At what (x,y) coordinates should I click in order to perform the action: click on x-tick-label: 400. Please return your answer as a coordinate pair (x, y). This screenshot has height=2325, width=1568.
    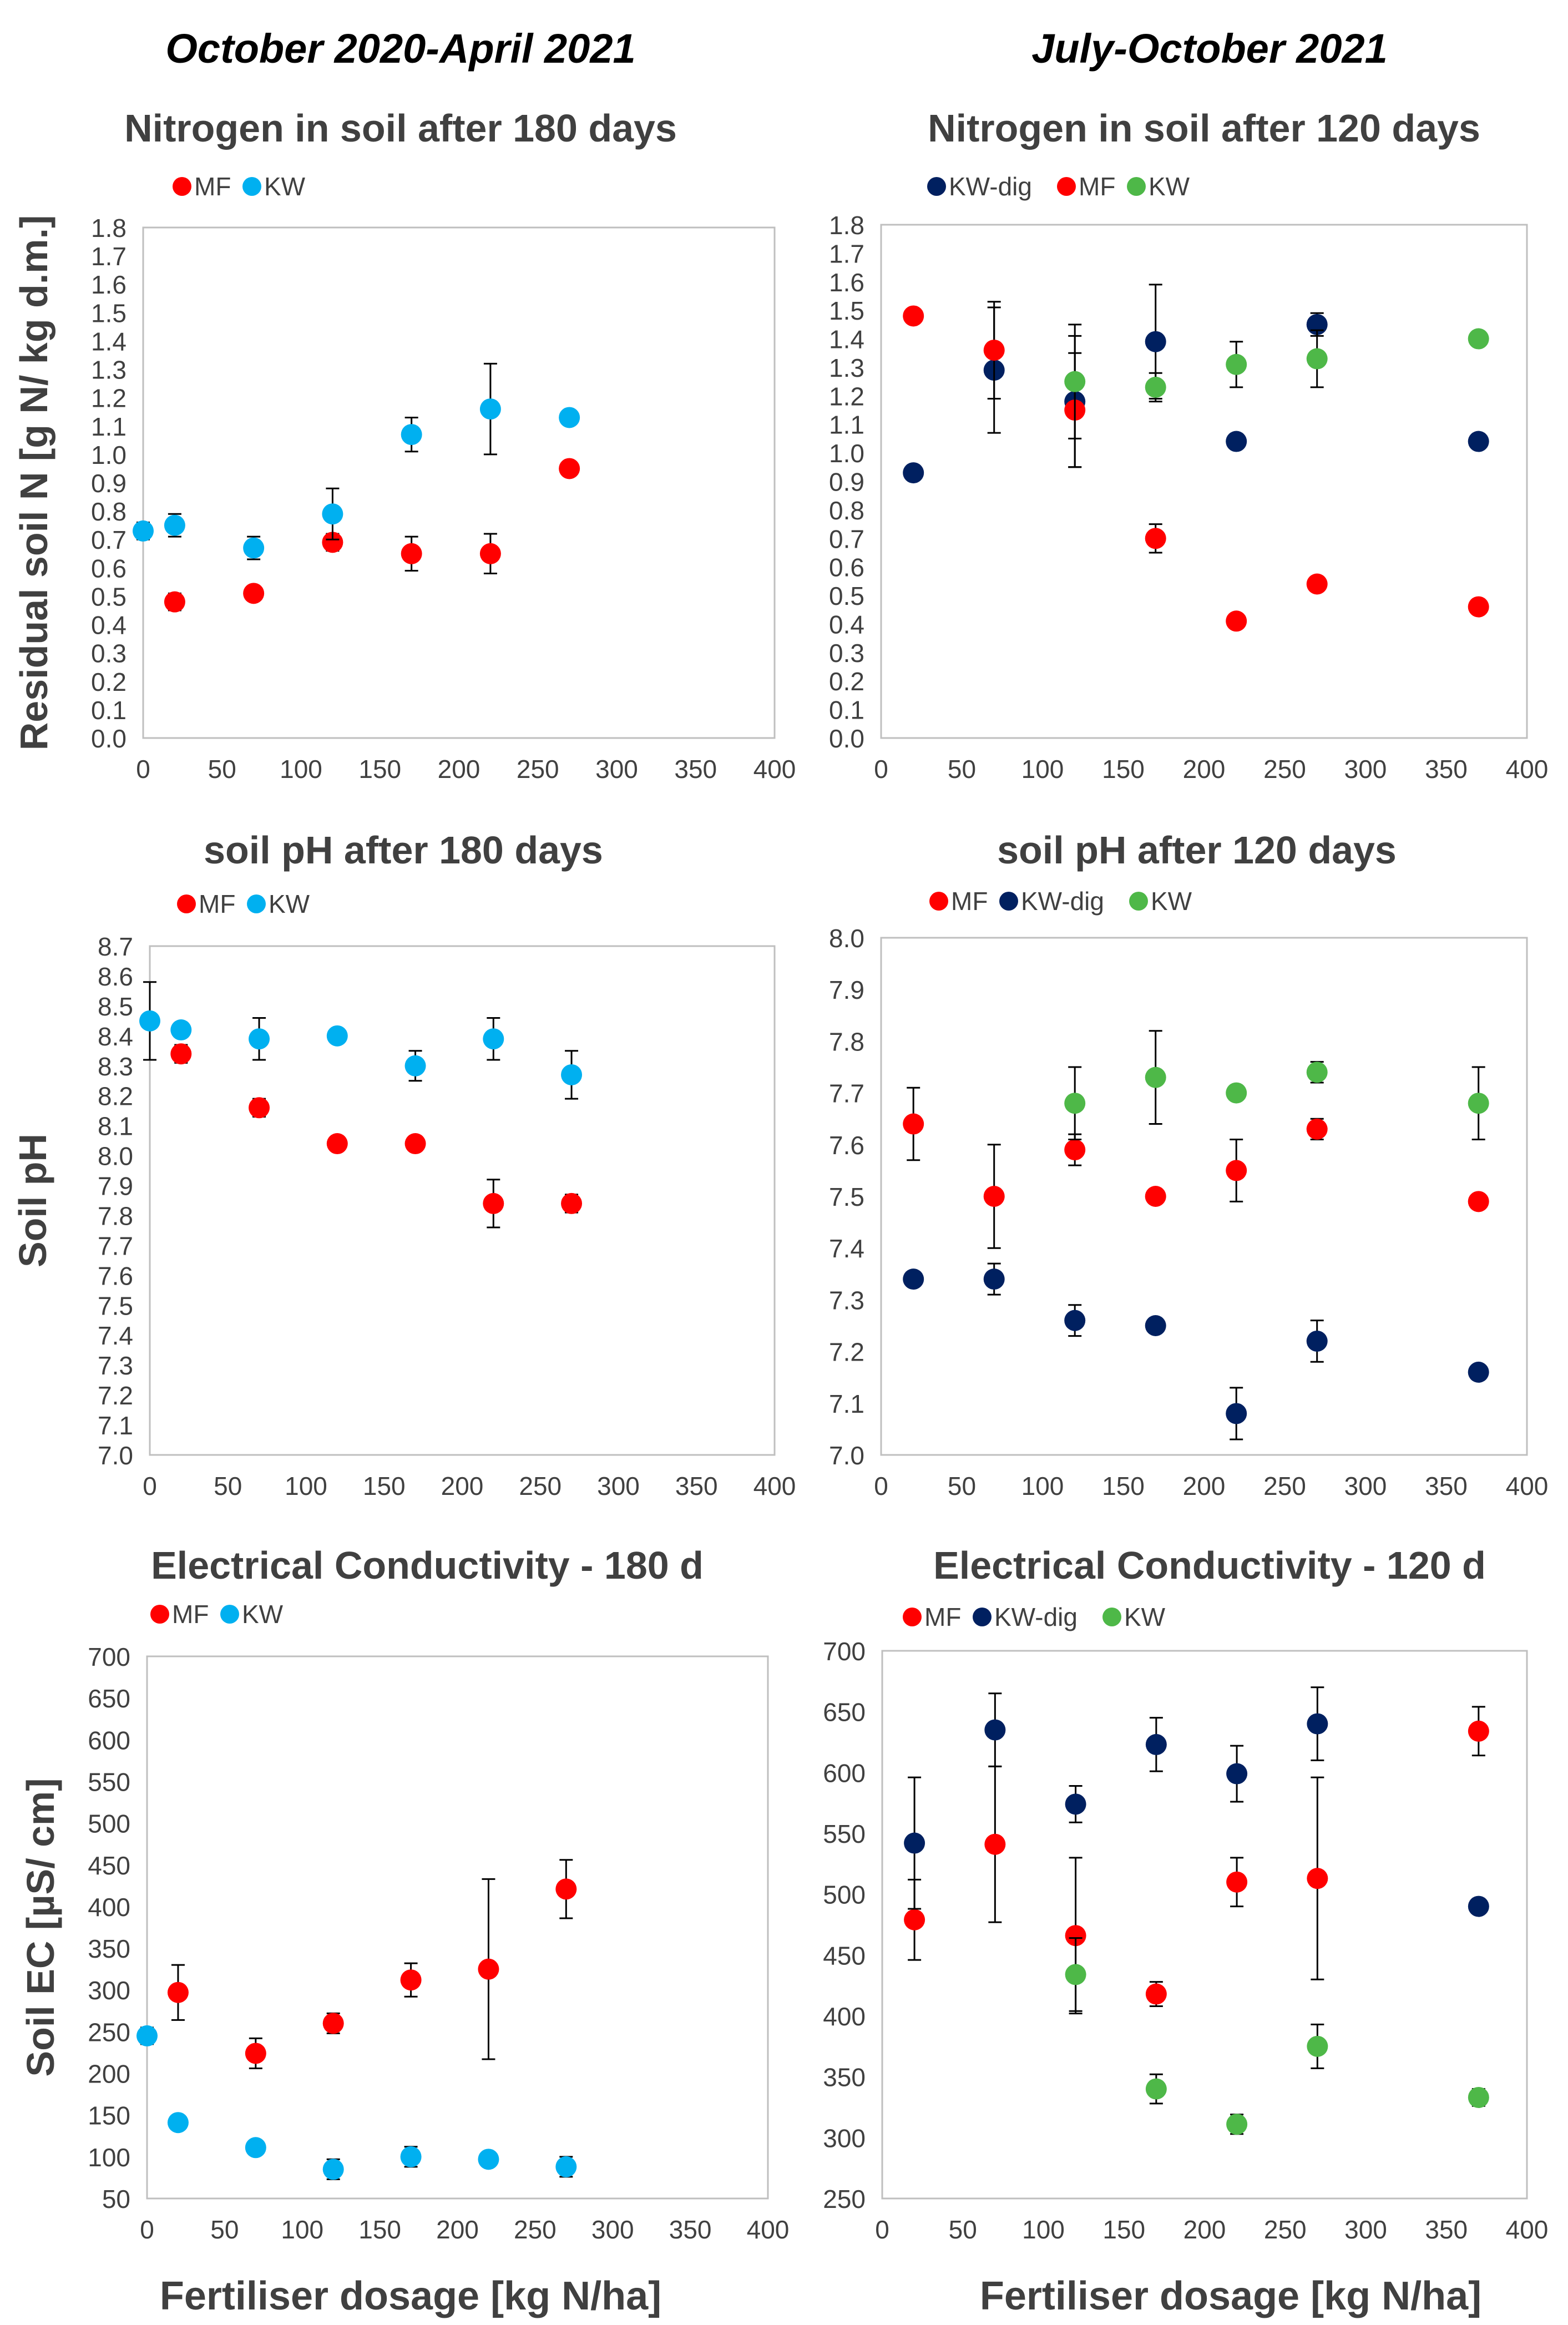
    Looking at the image, I should click on (768, 2229).